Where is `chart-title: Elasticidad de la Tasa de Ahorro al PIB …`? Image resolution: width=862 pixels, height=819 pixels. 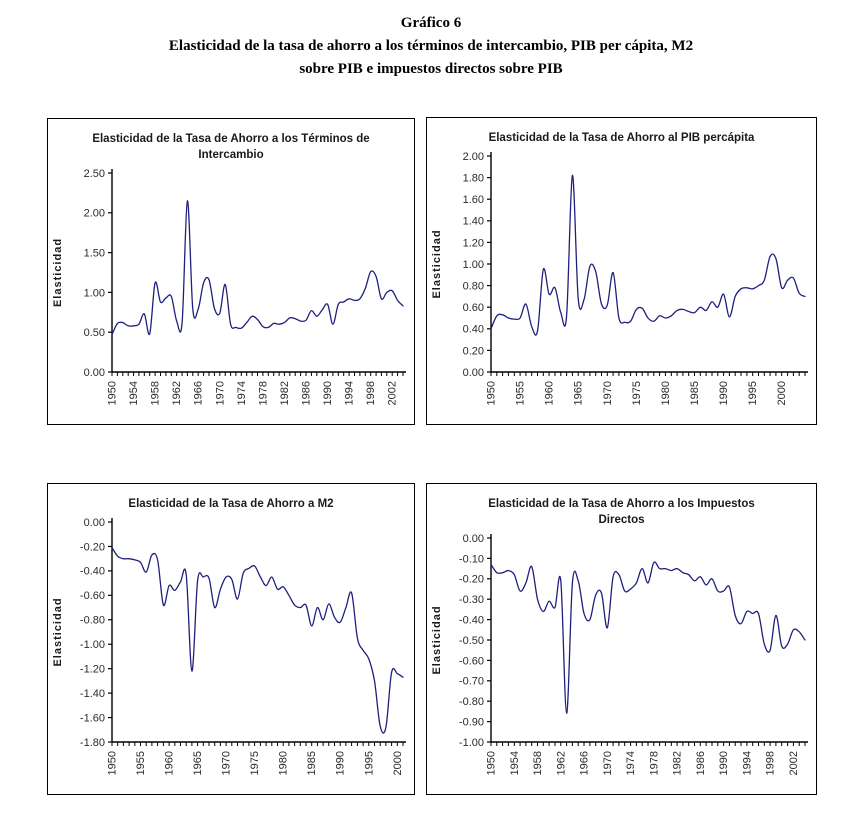
chart-title: Elasticidad de la Tasa de Ahorro al PIB … is located at coordinates (621, 132).